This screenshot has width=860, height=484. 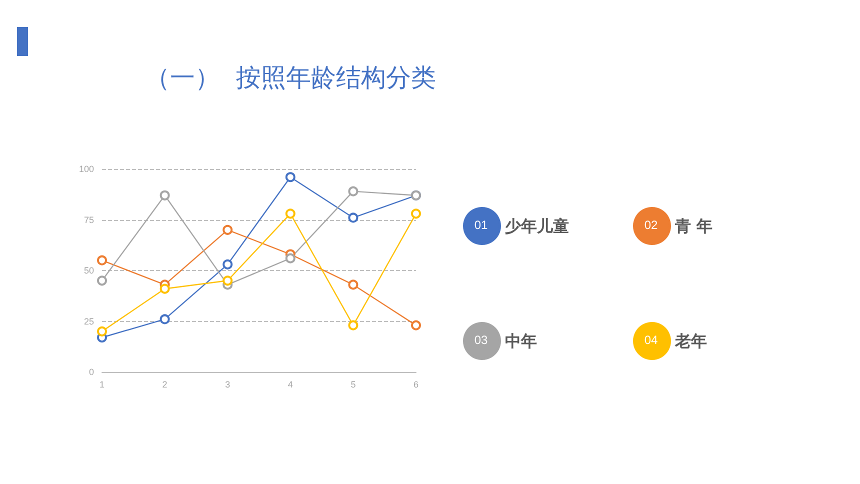 What do you see at coordinates (227, 385) in the screenshot?
I see `x-tick-label: 3` at bounding box center [227, 385].